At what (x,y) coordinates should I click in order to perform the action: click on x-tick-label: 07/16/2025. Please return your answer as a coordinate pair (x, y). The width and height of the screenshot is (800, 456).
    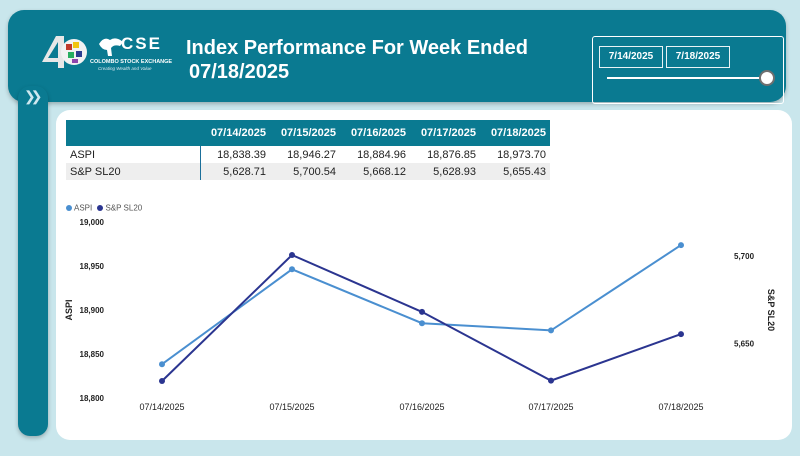
    Looking at the image, I should click on (421, 407).